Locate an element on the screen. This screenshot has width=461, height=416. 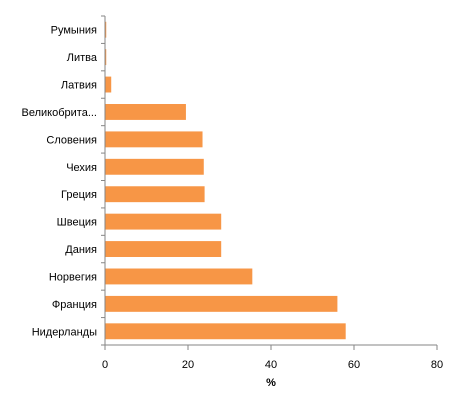
x-tick-label: 20 is located at coordinates (188, 365).